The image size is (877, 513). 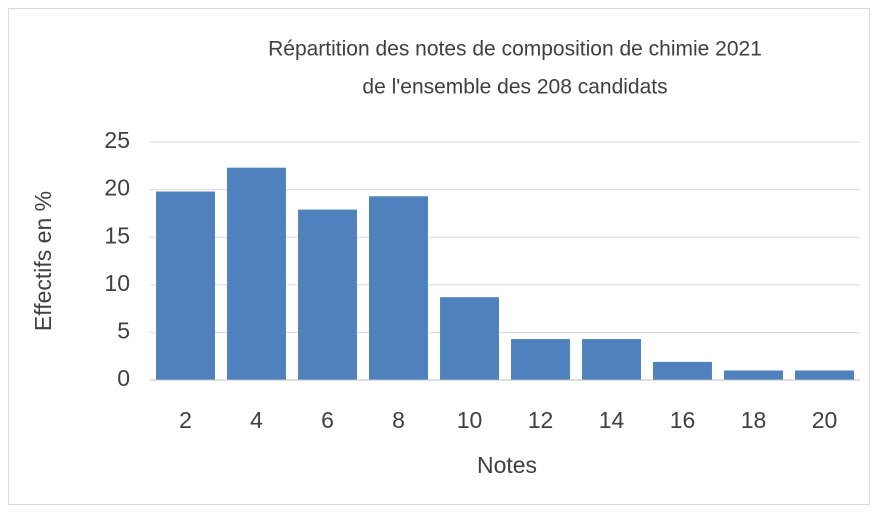 What do you see at coordinates (117, 235) in the screenshot?
I see `y-tick-label: 15` at bounding box center [117, 235].